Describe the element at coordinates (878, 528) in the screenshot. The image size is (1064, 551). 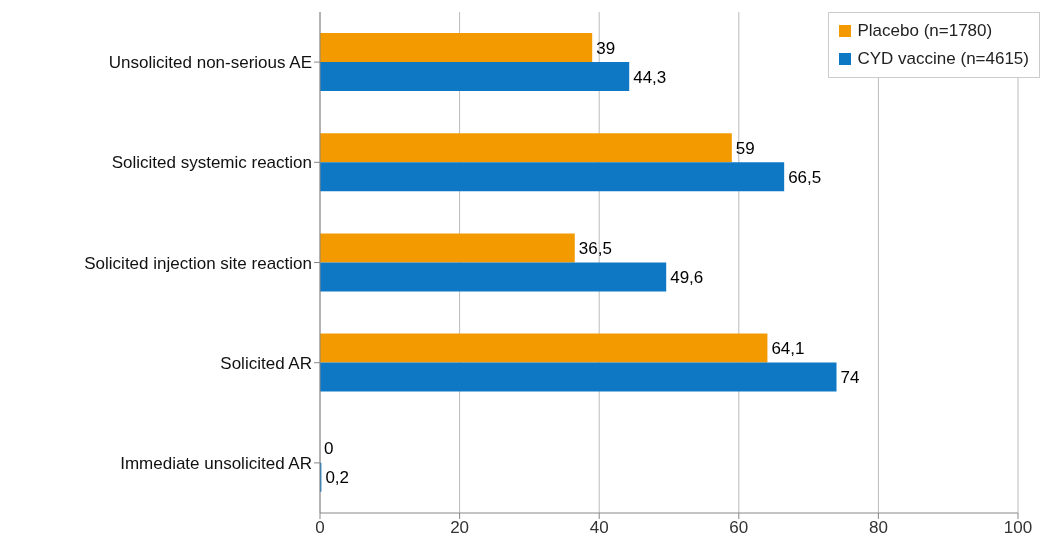
I see `x-tick-label: 80` at that location.